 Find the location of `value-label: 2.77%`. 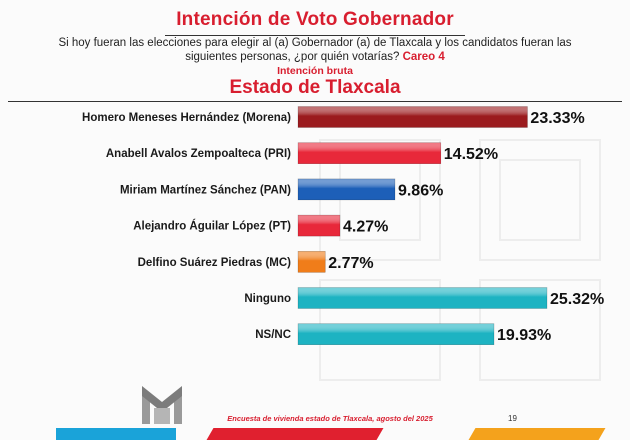

value-label: 2.77% is located at coordinates (350, 263).